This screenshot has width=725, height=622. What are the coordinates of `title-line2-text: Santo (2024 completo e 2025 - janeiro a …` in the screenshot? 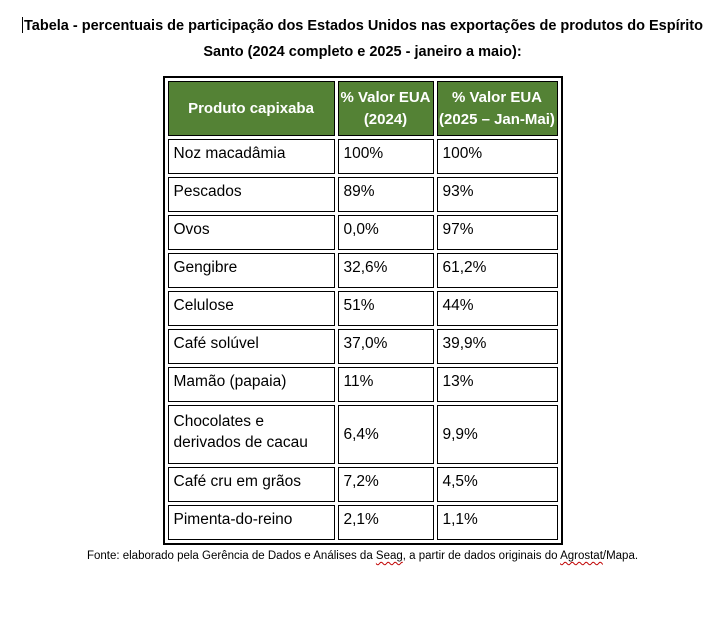 It's located at (362, 52).